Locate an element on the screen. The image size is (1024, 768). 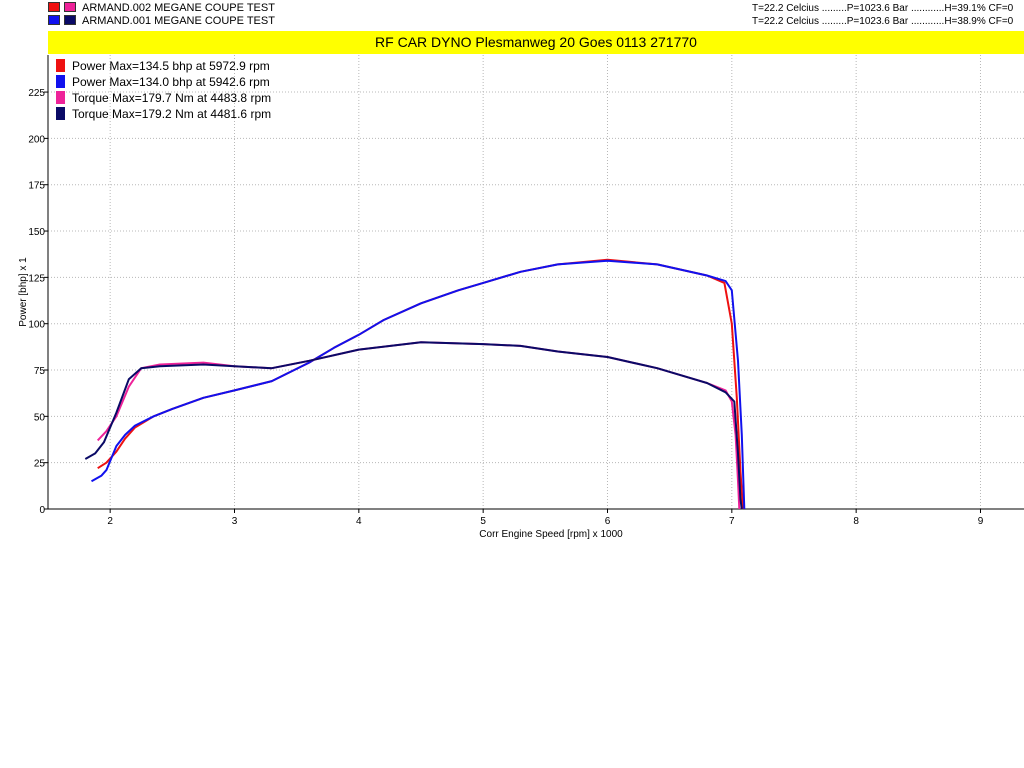
y-tick-label: 75 is located at coordinates (40, 371).